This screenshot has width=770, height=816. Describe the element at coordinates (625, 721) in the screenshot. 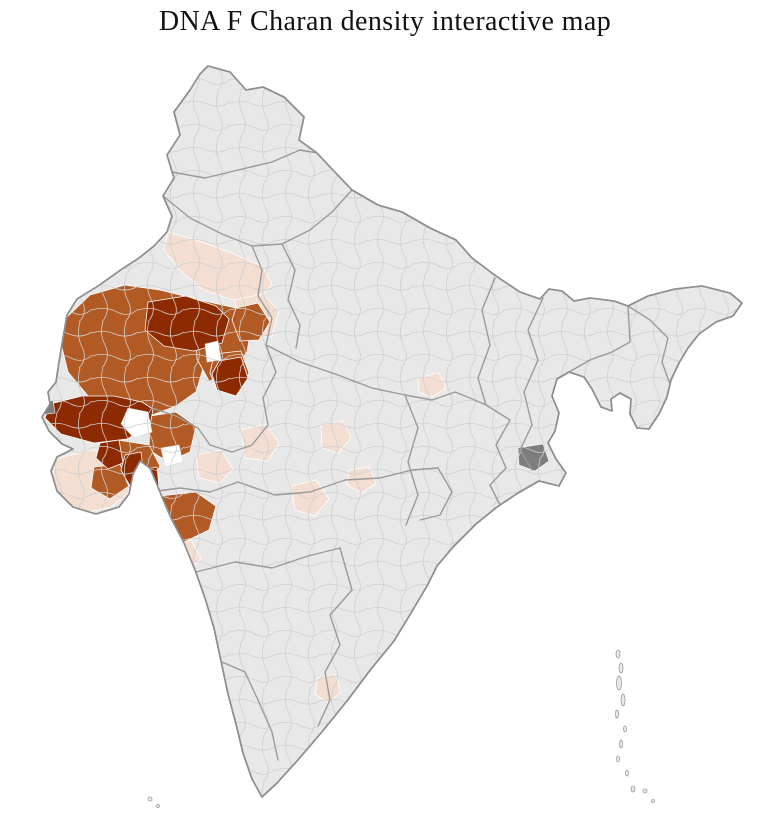

I see `andaman-nicobar-islands` at that location.